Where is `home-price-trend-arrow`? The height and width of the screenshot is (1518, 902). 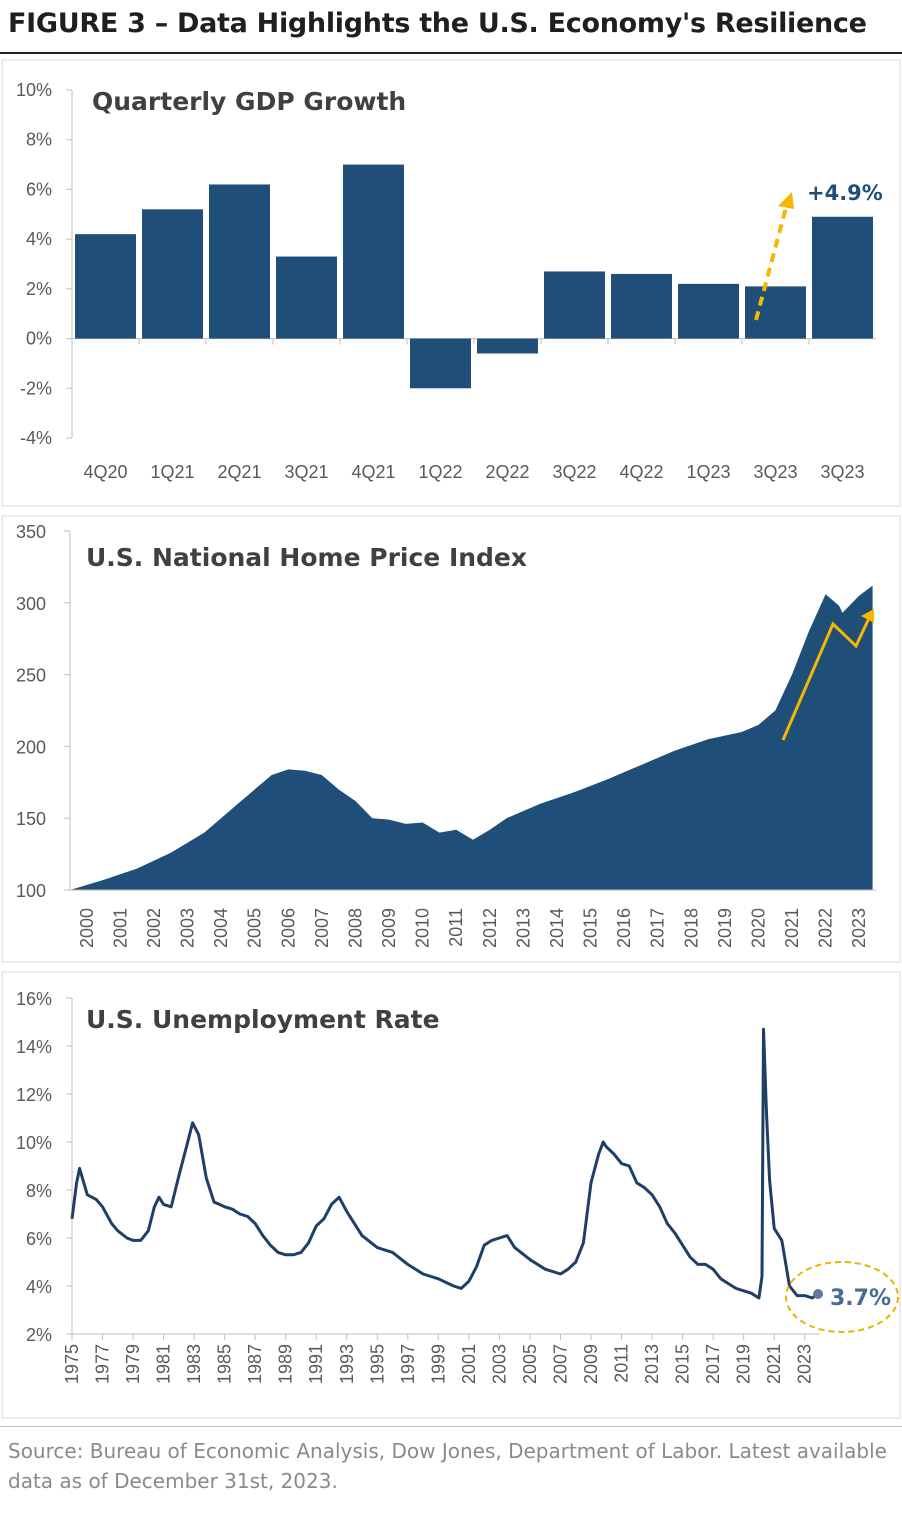 home-price-trend-arrow is located at coordinates (826, 678).